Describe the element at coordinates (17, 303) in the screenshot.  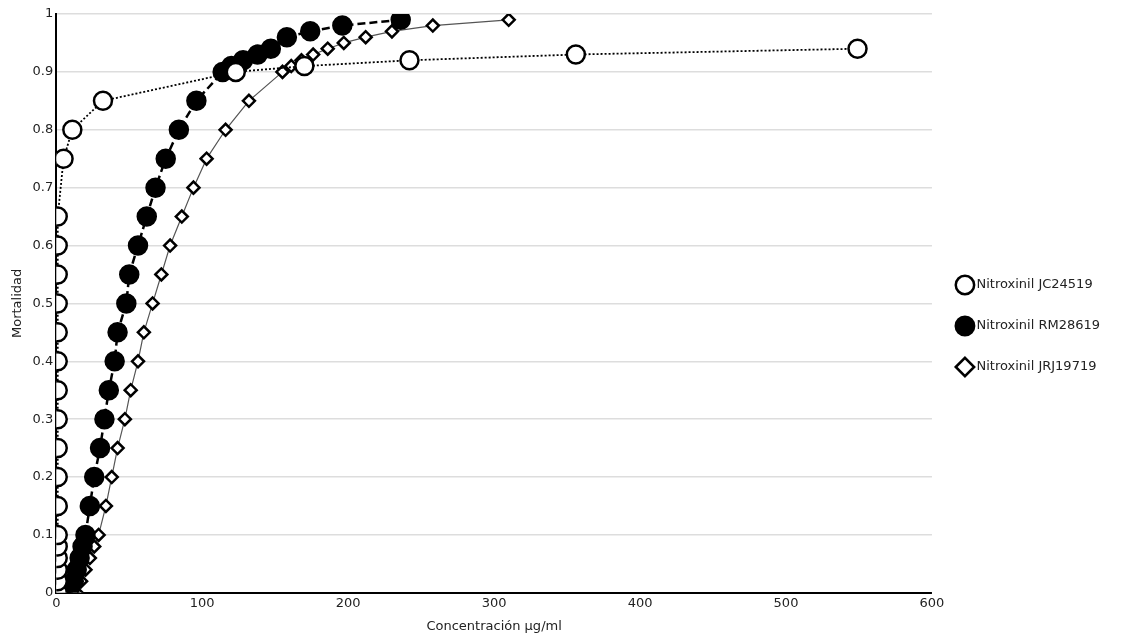
I see `y-axis-title: Mortalidad` at that location.